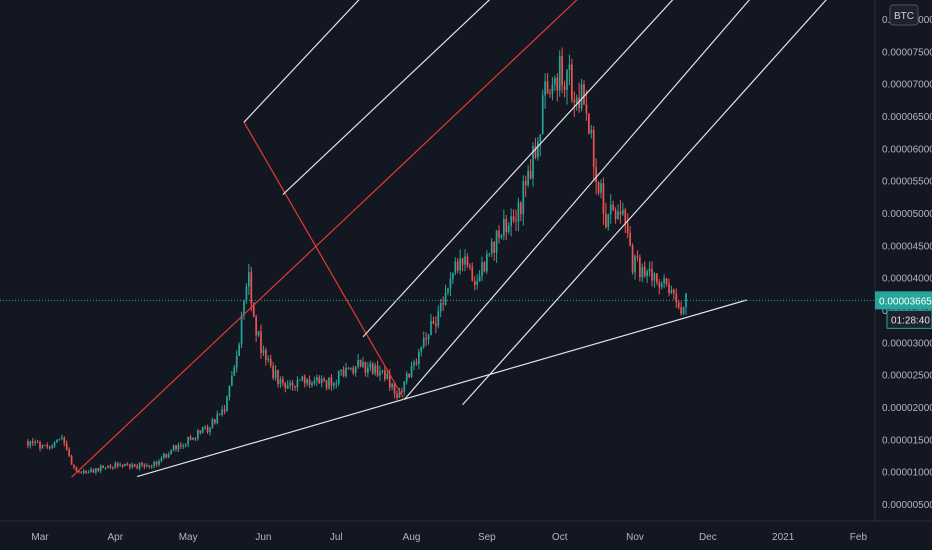 The height and width of the screenshot is (550, 932). Describe the element at coordinates (487, 537) in the screenshot. I see `x-tick-label: Sep` at that location.